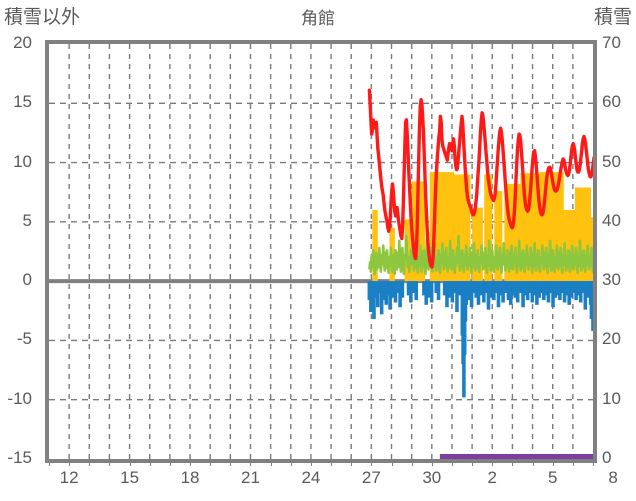  Describe the element at coordinates (130, 477) in the screenshot. I see `x-tick-label: 15` at that location.